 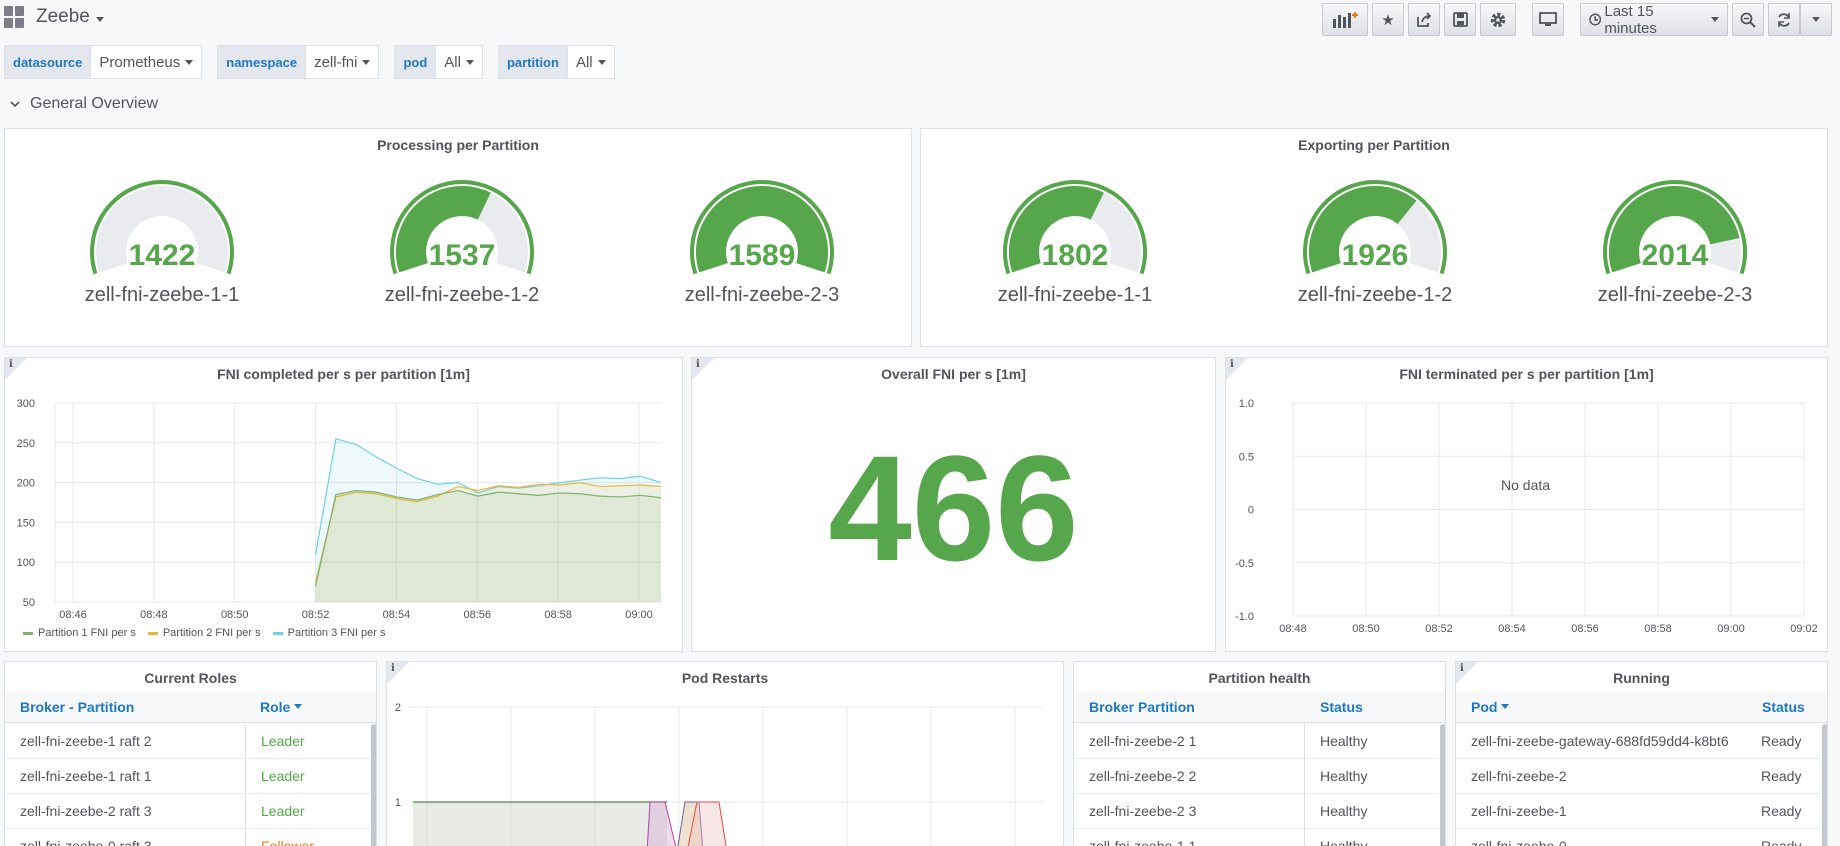 What do you see at coordinates (1600, 741) in the screenshot?
I see `table-cell: zell-fni-zeebe-gateway-688fd59dd4-k8bt6` at bounding box center [1600, 741].